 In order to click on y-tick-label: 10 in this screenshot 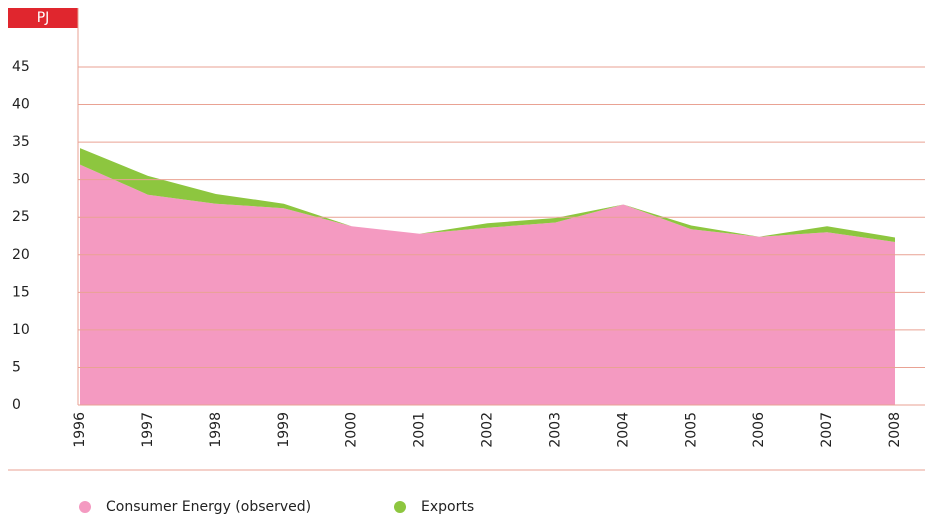, I will do `click(21, 330)`.